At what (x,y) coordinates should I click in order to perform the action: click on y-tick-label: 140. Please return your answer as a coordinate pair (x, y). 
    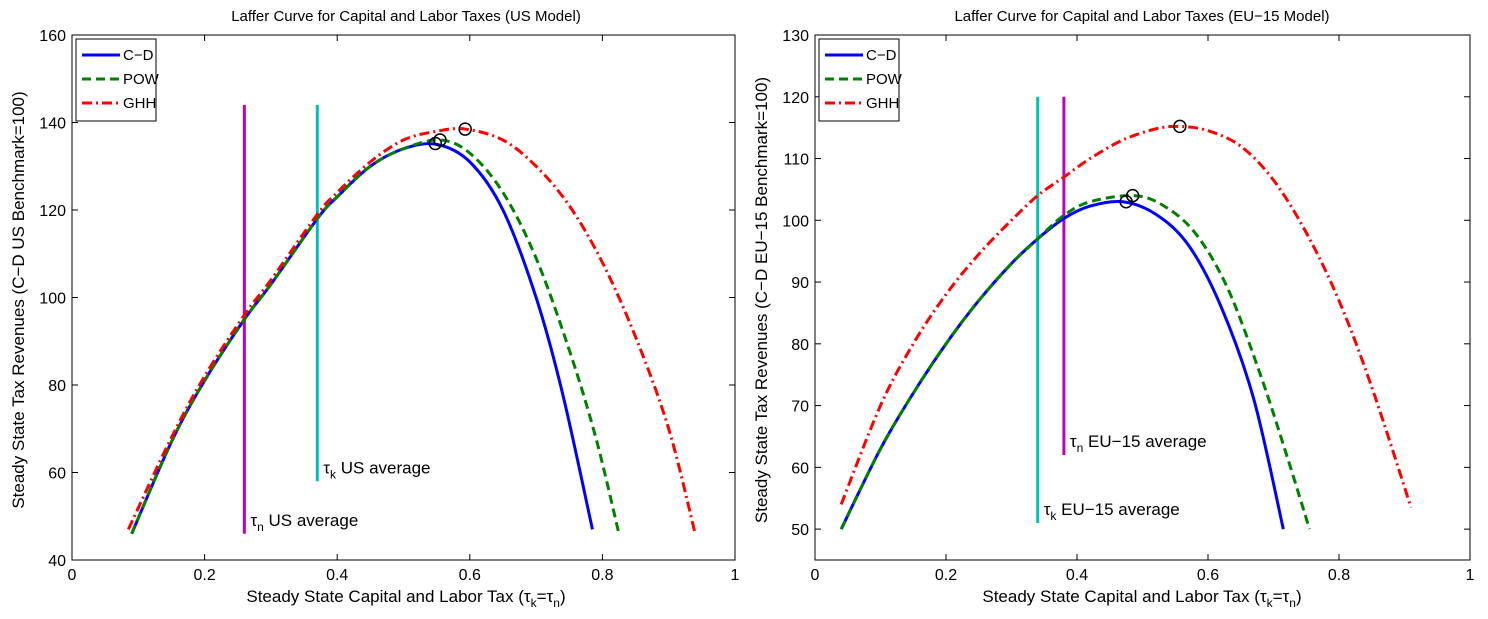
    Looking at the image, I should click on (52, 124).